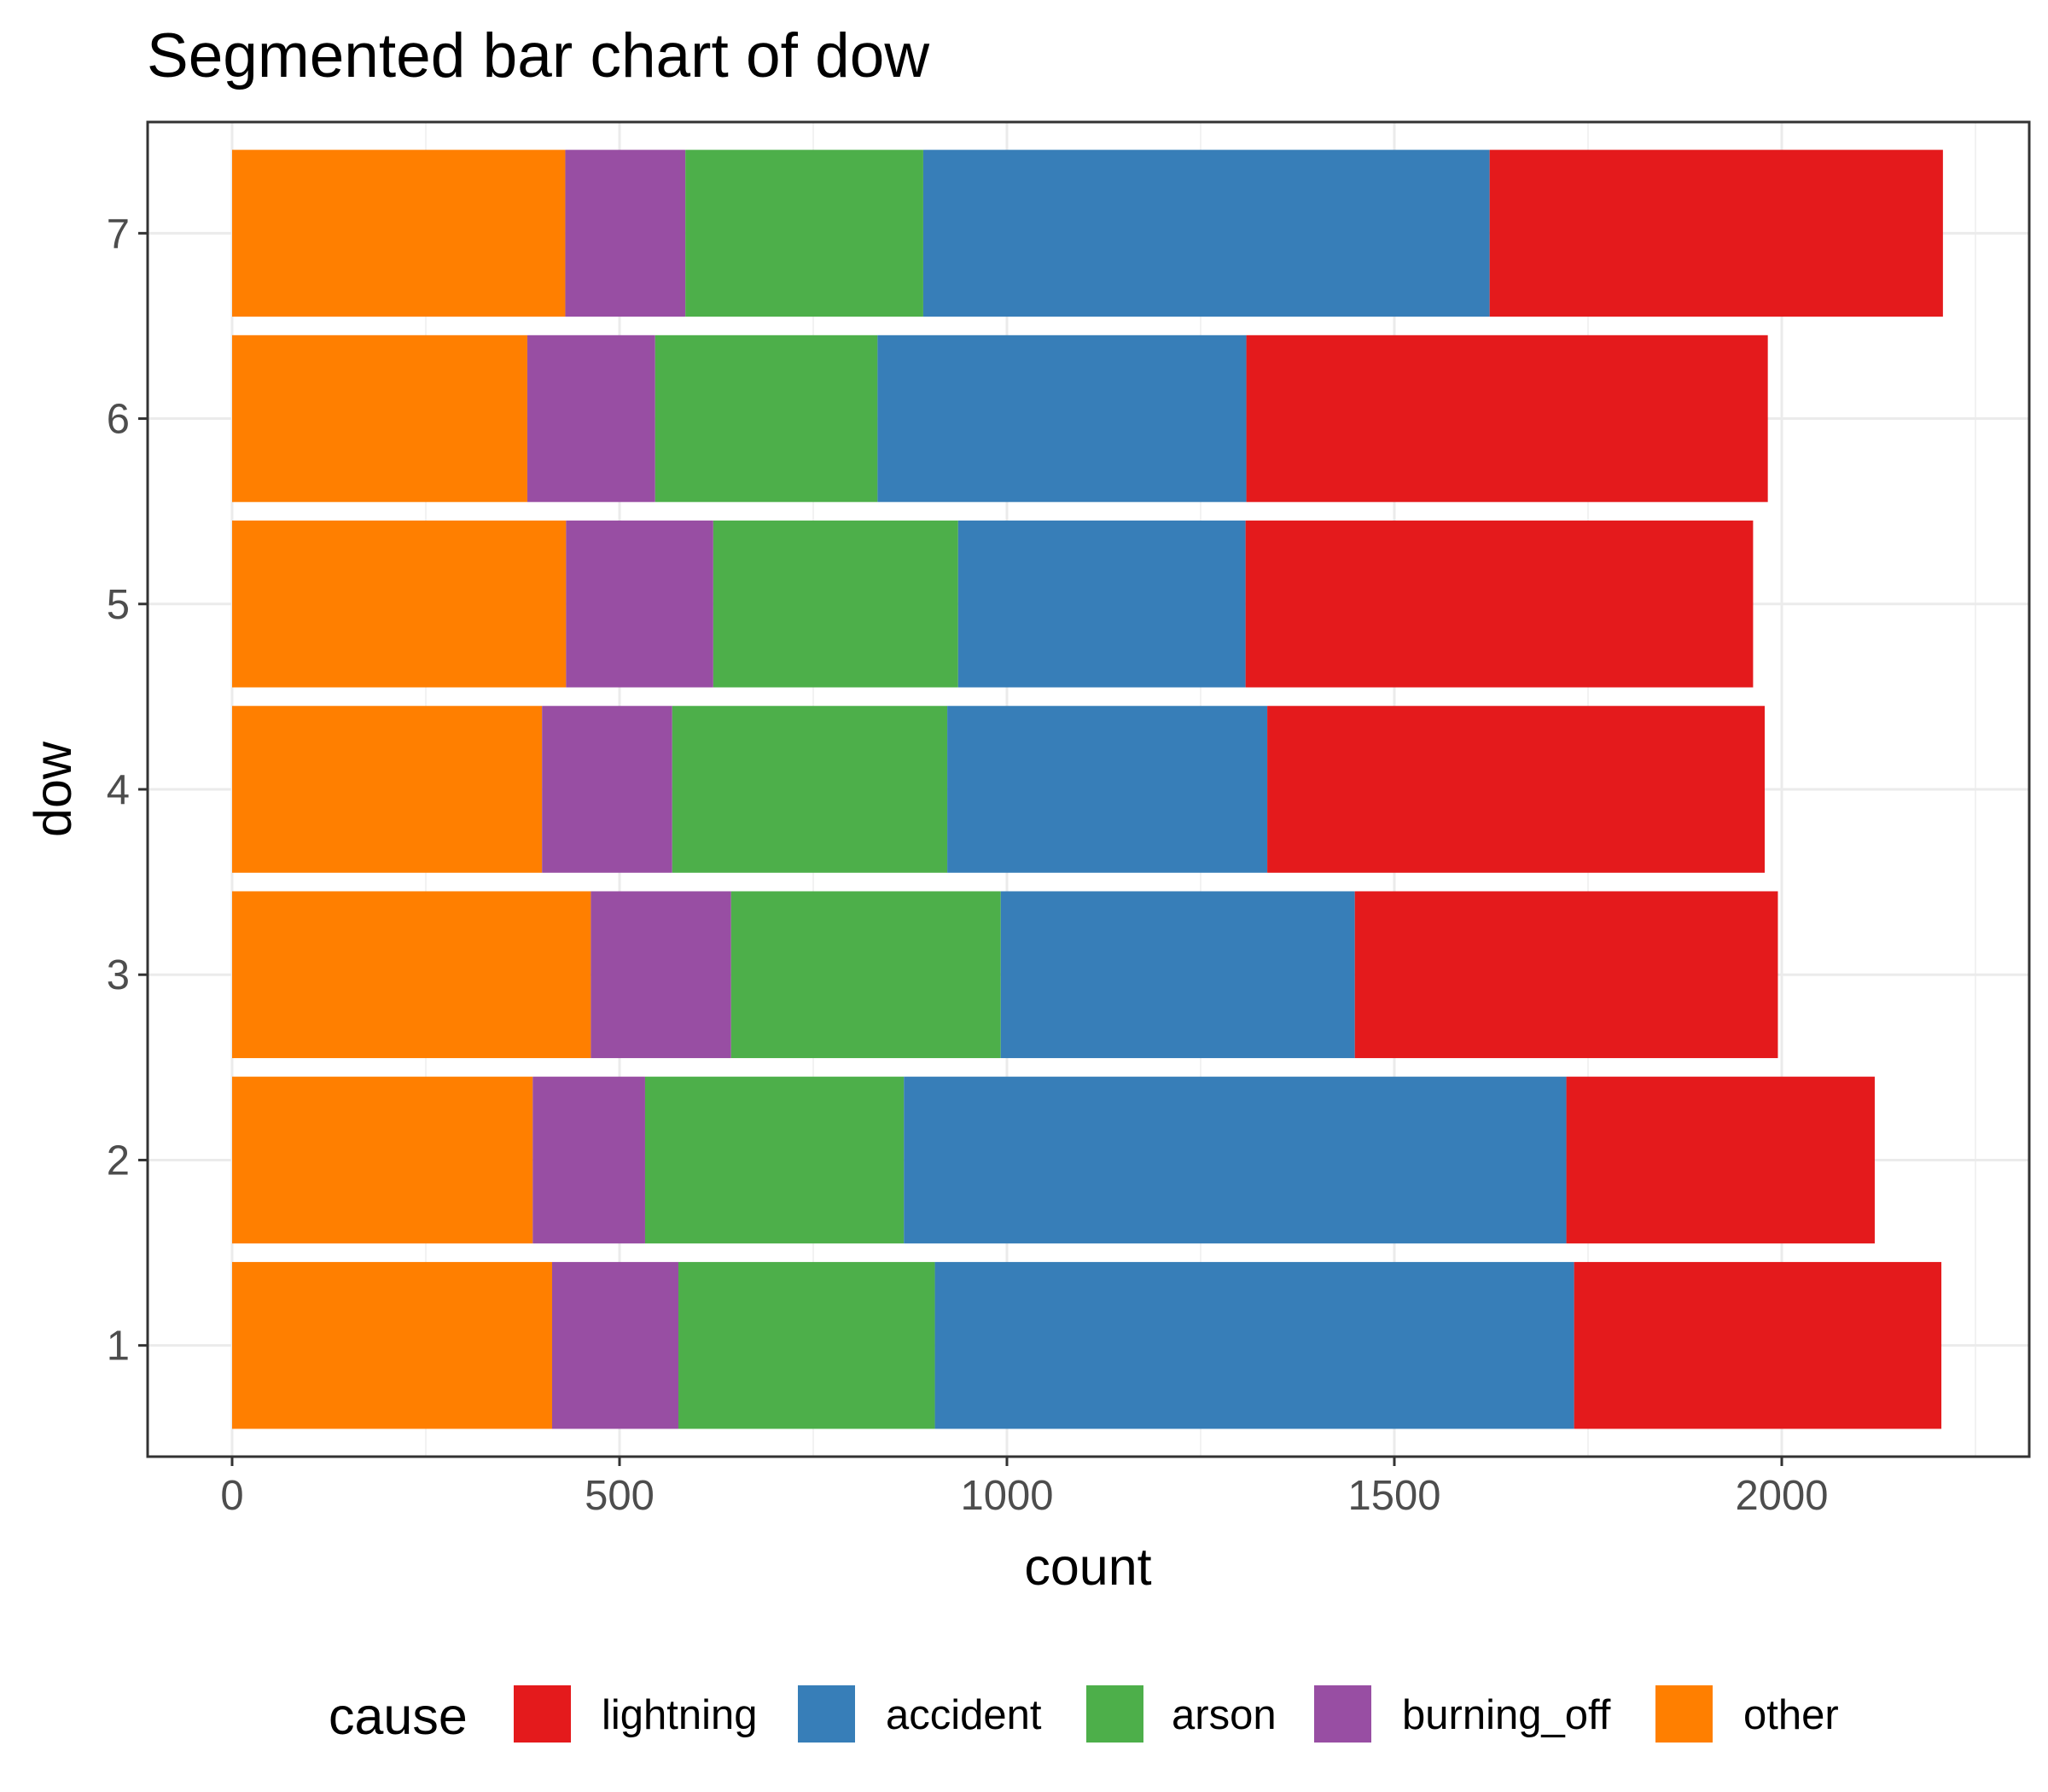 The image size is (2048, 1792). What do you see at coordinates (119, 420) in the screenshot?
I see `y-tick-label: 6` at bounding box center [119, 420].